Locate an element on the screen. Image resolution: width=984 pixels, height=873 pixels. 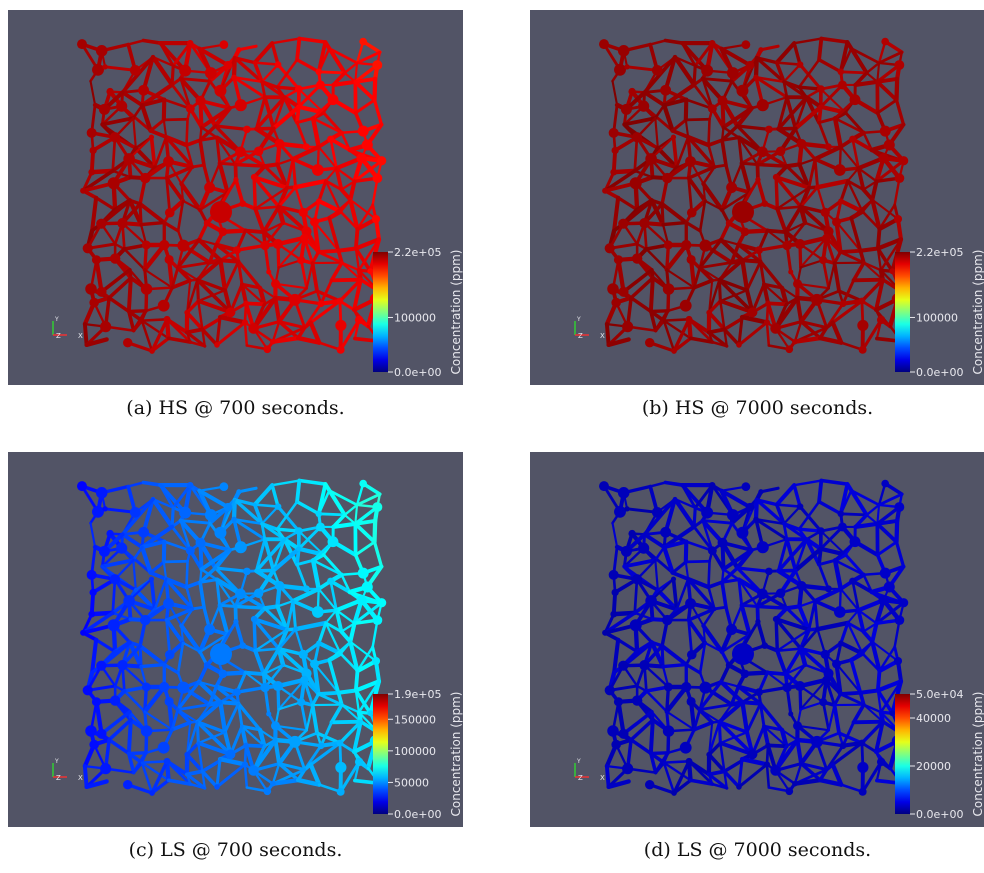
caption: (b) HS @ 7000 seconds. is located at coordinates (757, 408).